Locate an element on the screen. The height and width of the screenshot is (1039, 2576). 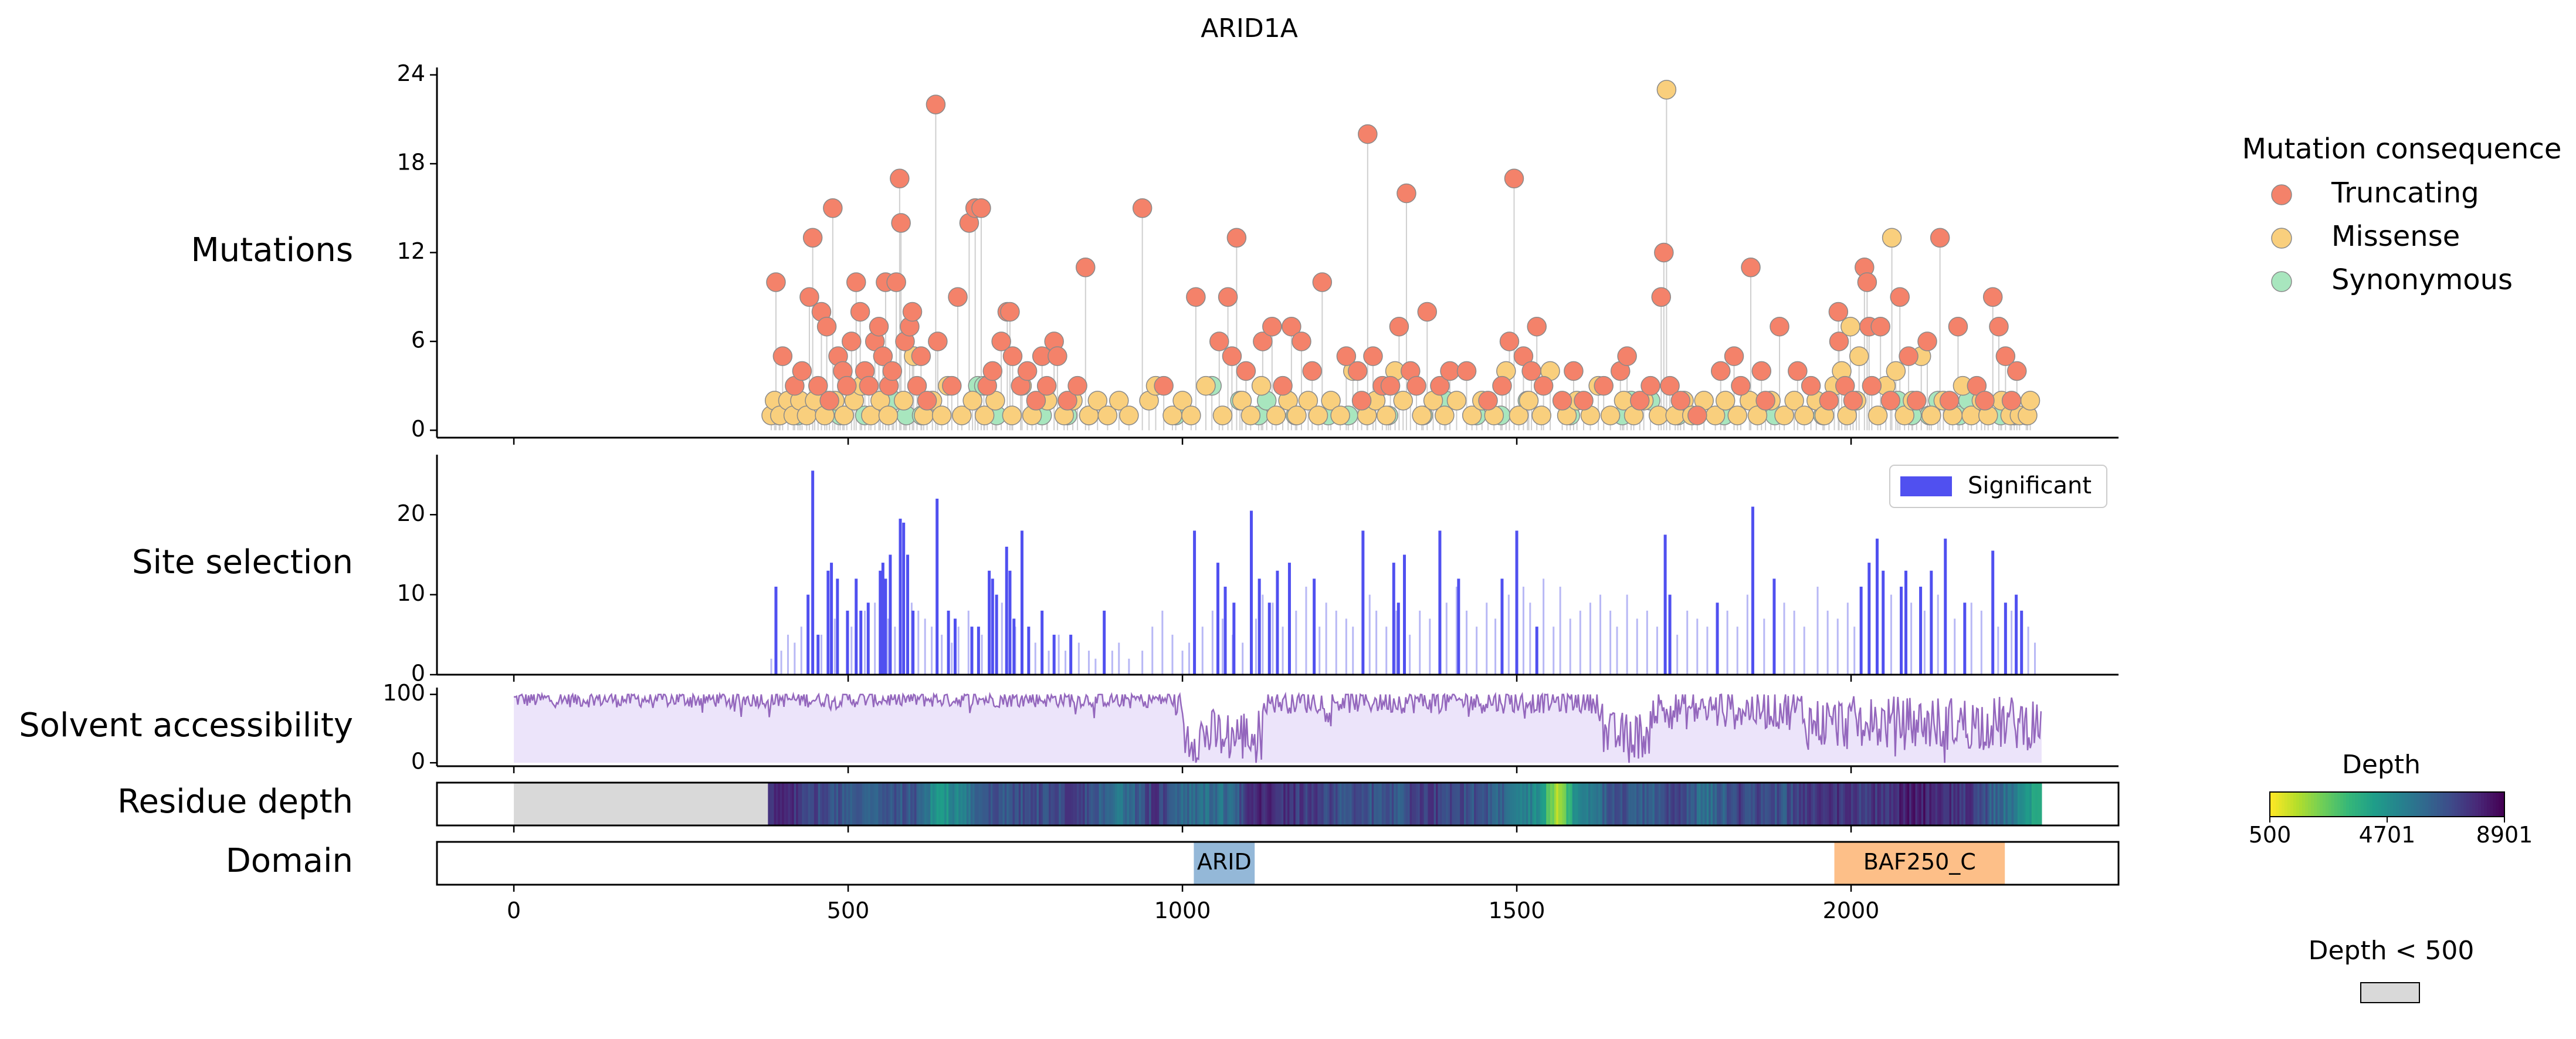
legend-swatch-significant is located at coordinates (1926, 486).